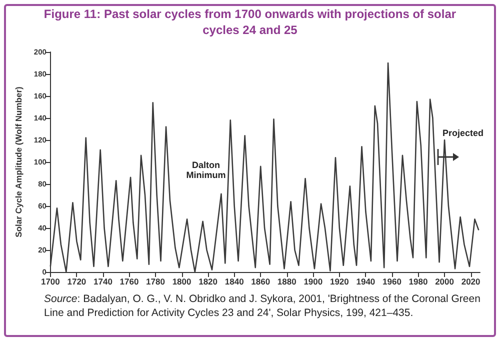 The height and width of the screenshot is (341, 500). I want to click on y-axis-title: Solar Cycle Amplitude (Wolf Number), so click(19, 162).